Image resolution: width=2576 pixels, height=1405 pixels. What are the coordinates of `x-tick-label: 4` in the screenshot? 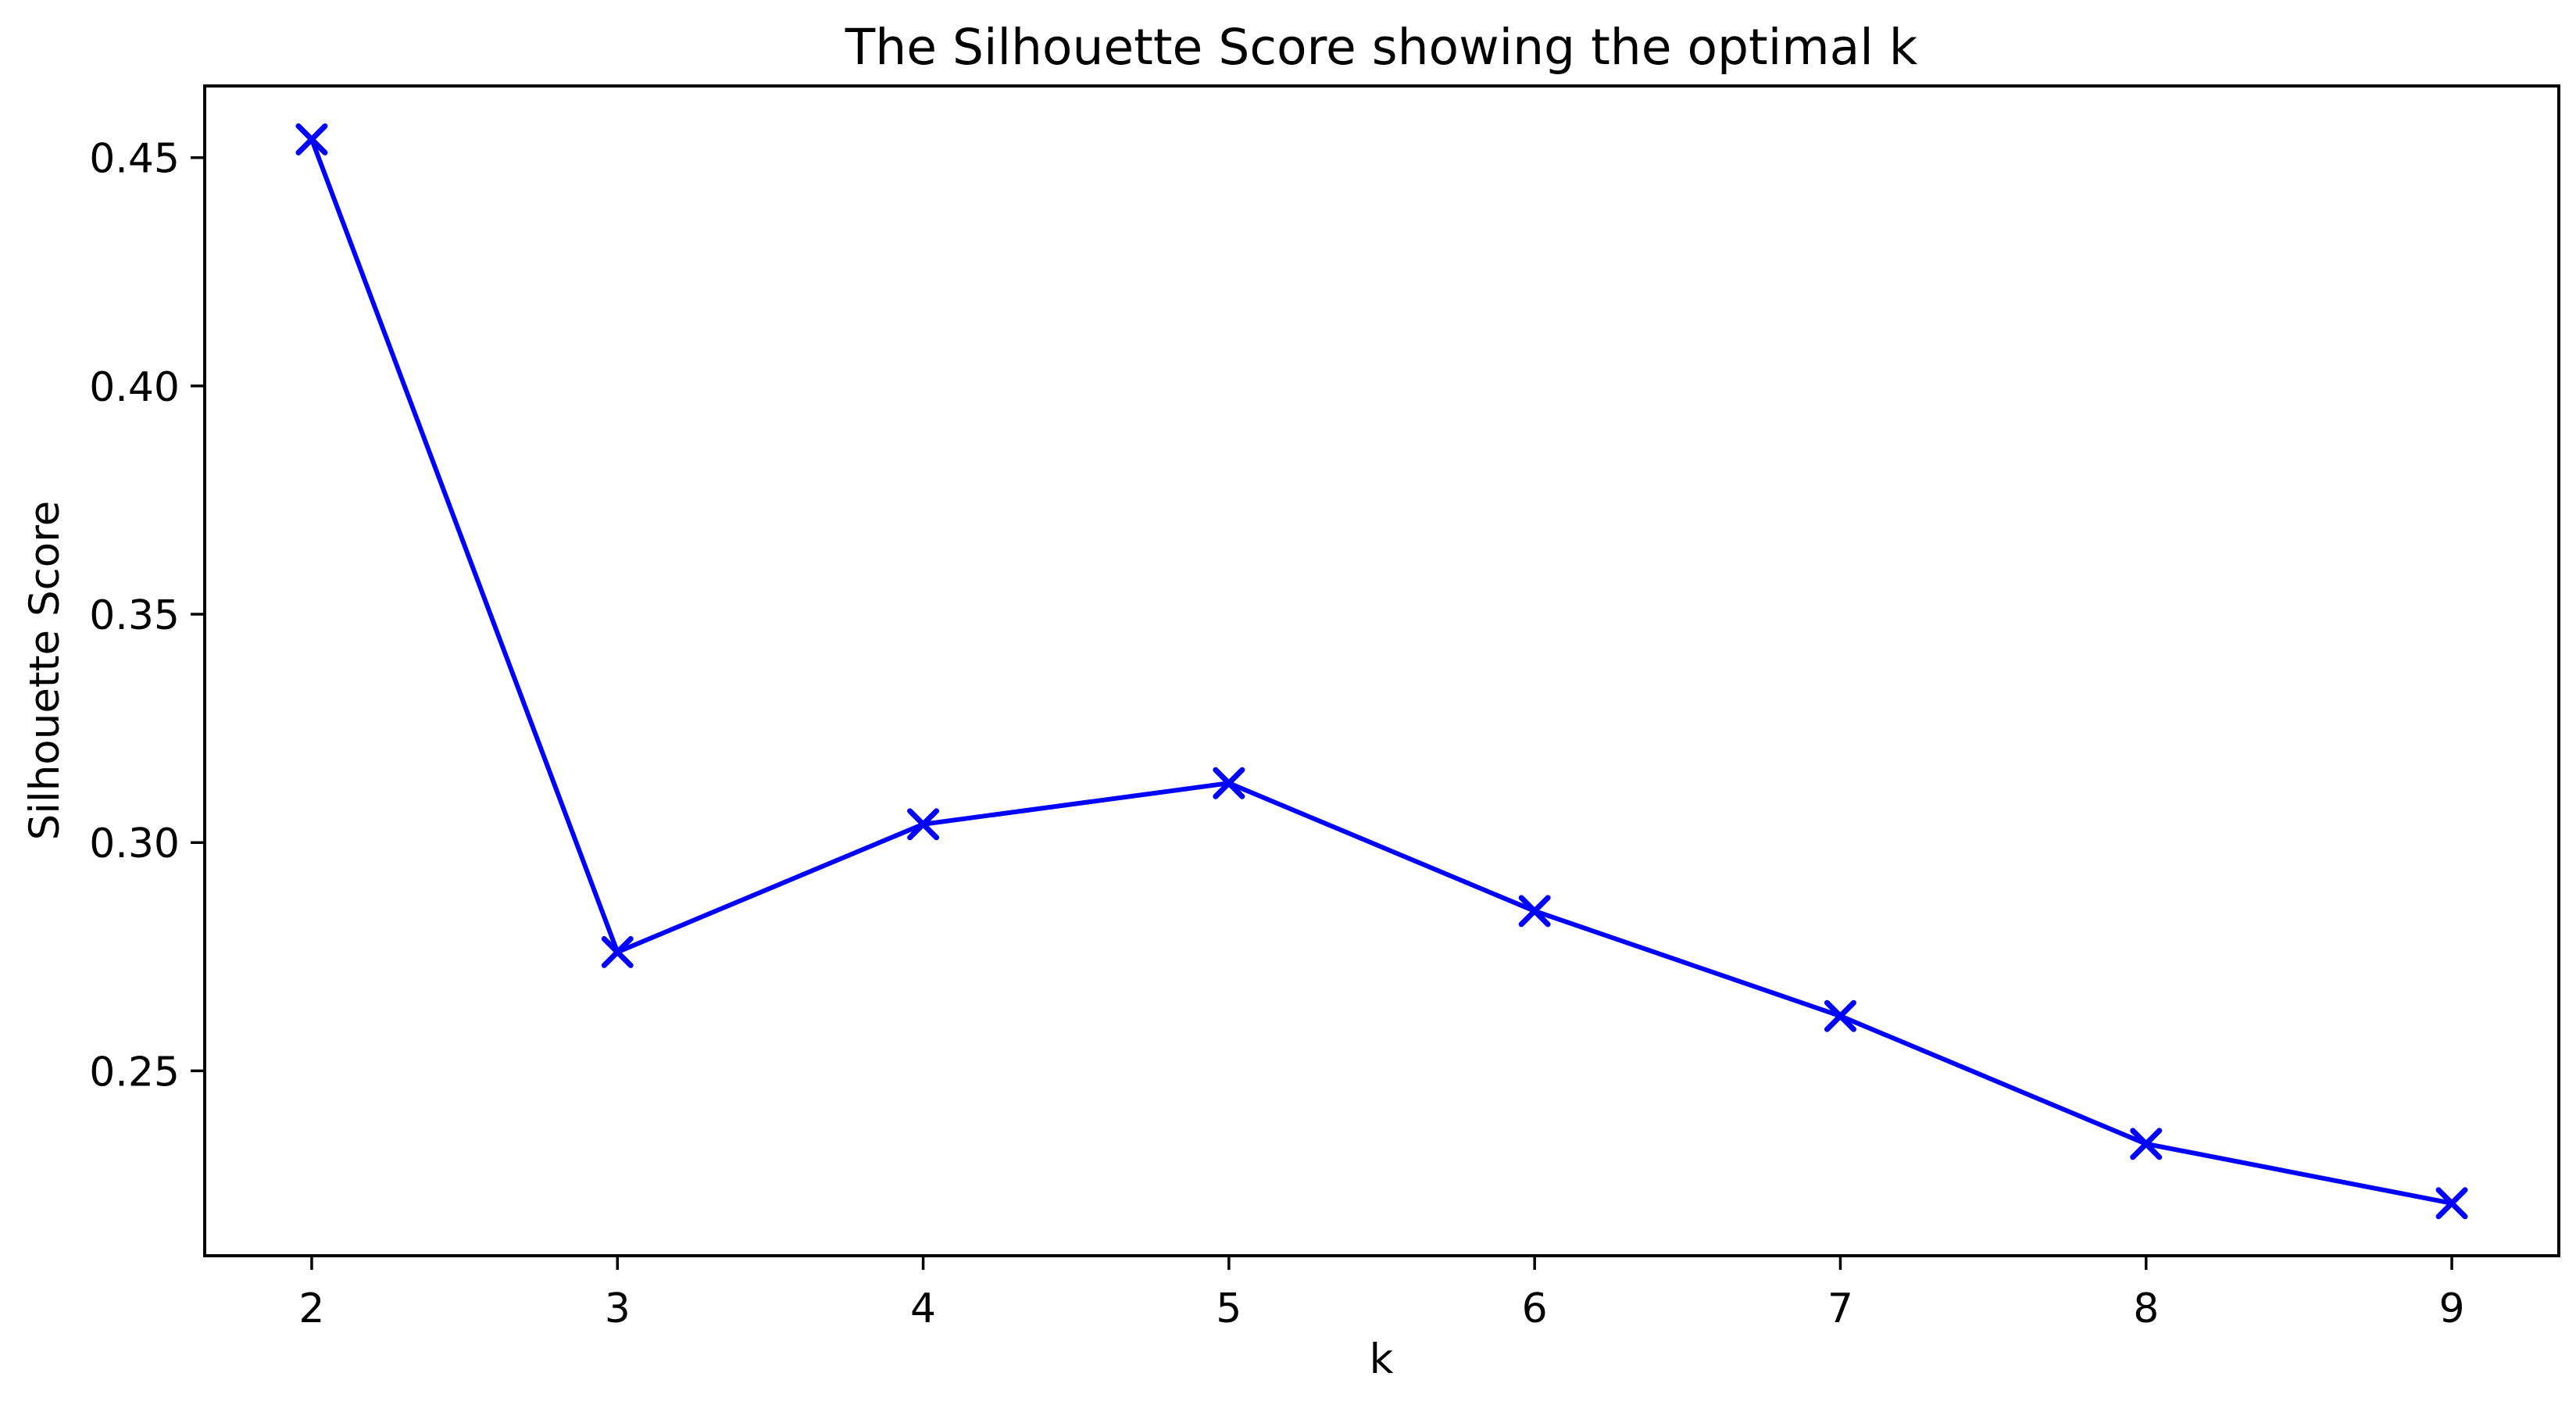 It's located at (923, 1308).